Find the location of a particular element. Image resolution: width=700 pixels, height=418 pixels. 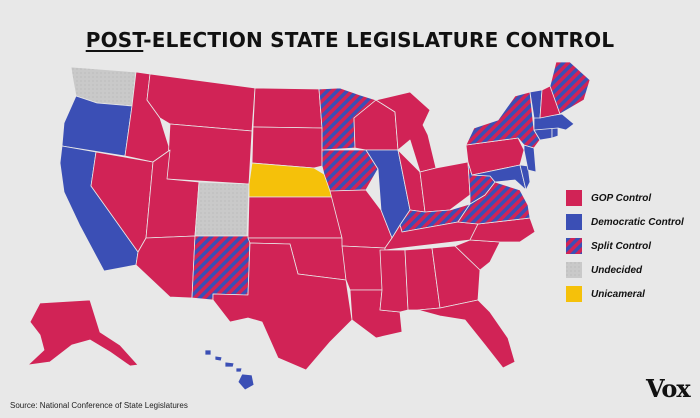

state-TX is located at coordinates (282, 306).